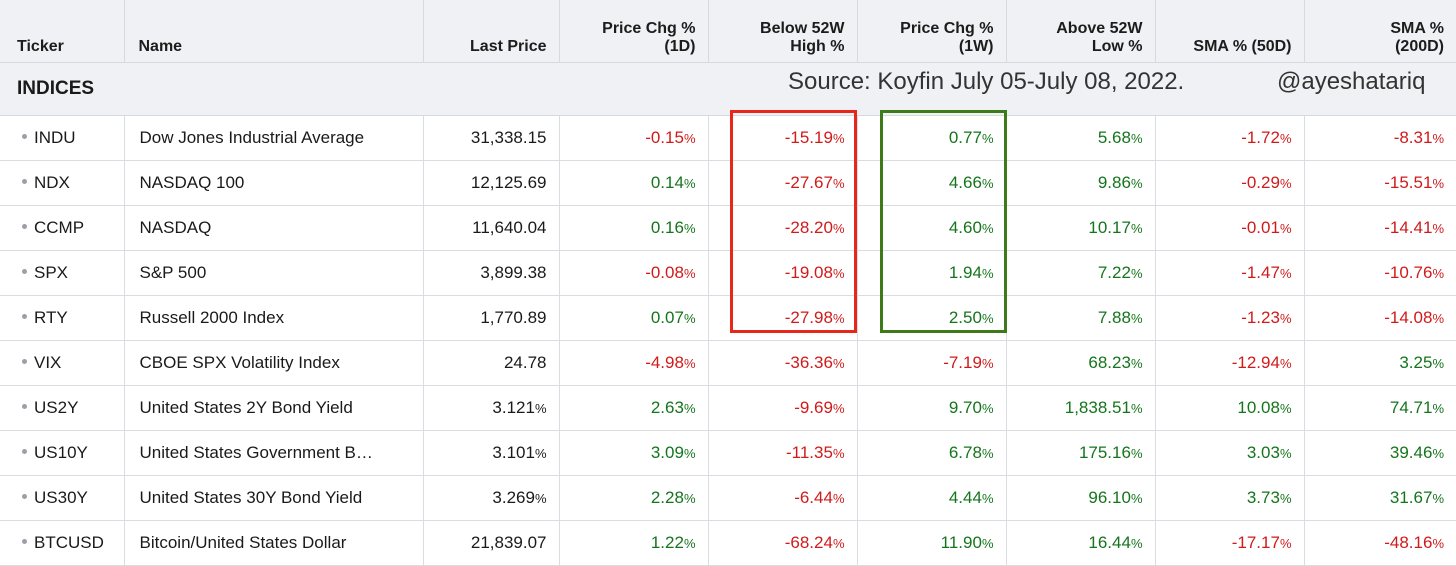  I want to click on price-chg-1d-cell: 0.07%, so click(633, 318).